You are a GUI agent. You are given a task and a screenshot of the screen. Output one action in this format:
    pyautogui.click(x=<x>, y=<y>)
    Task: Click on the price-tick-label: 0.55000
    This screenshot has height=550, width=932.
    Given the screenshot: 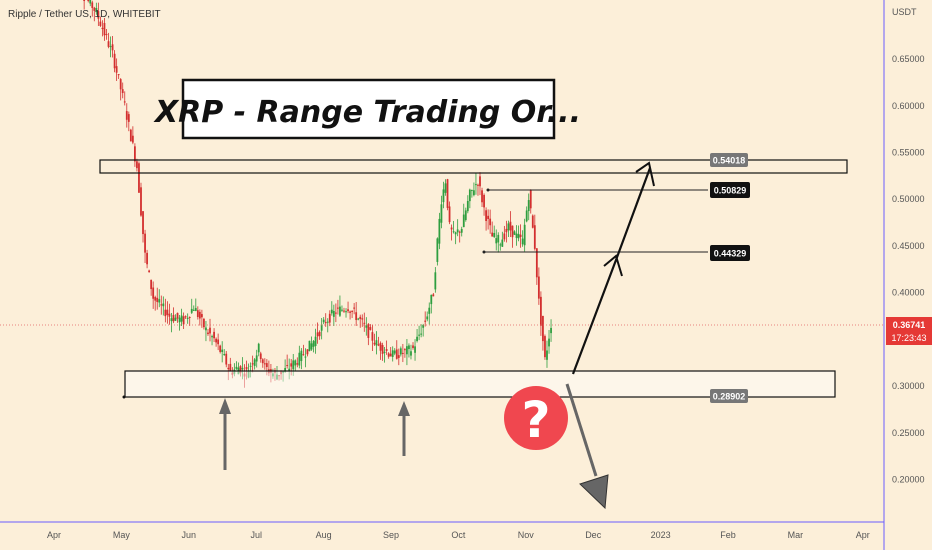 What is the action you would take?
    pyautogui.click(x=908, y=153)
    